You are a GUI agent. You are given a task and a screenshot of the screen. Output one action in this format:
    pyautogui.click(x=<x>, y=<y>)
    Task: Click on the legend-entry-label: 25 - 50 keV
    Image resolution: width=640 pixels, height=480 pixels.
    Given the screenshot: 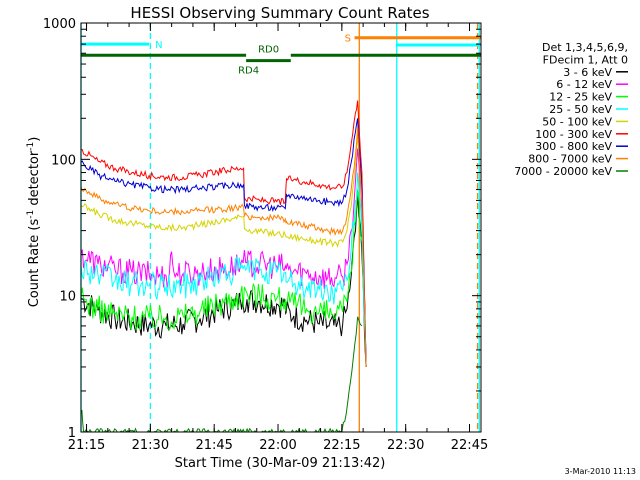 What is the action you would take?
    pyautogui.click(x=580, y=109)
    